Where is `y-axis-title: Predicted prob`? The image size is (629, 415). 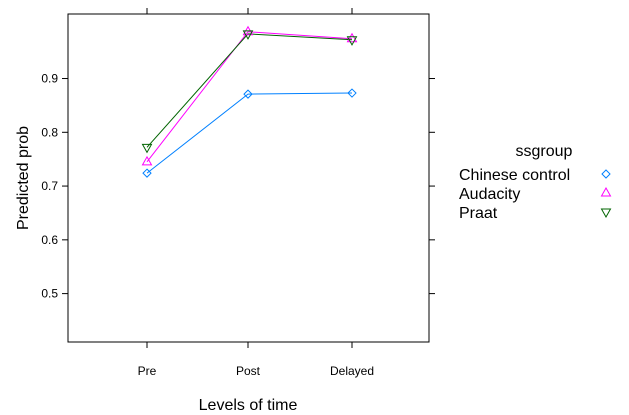
y-axis-title: Predicted prob is located at coordinates (23, 178).